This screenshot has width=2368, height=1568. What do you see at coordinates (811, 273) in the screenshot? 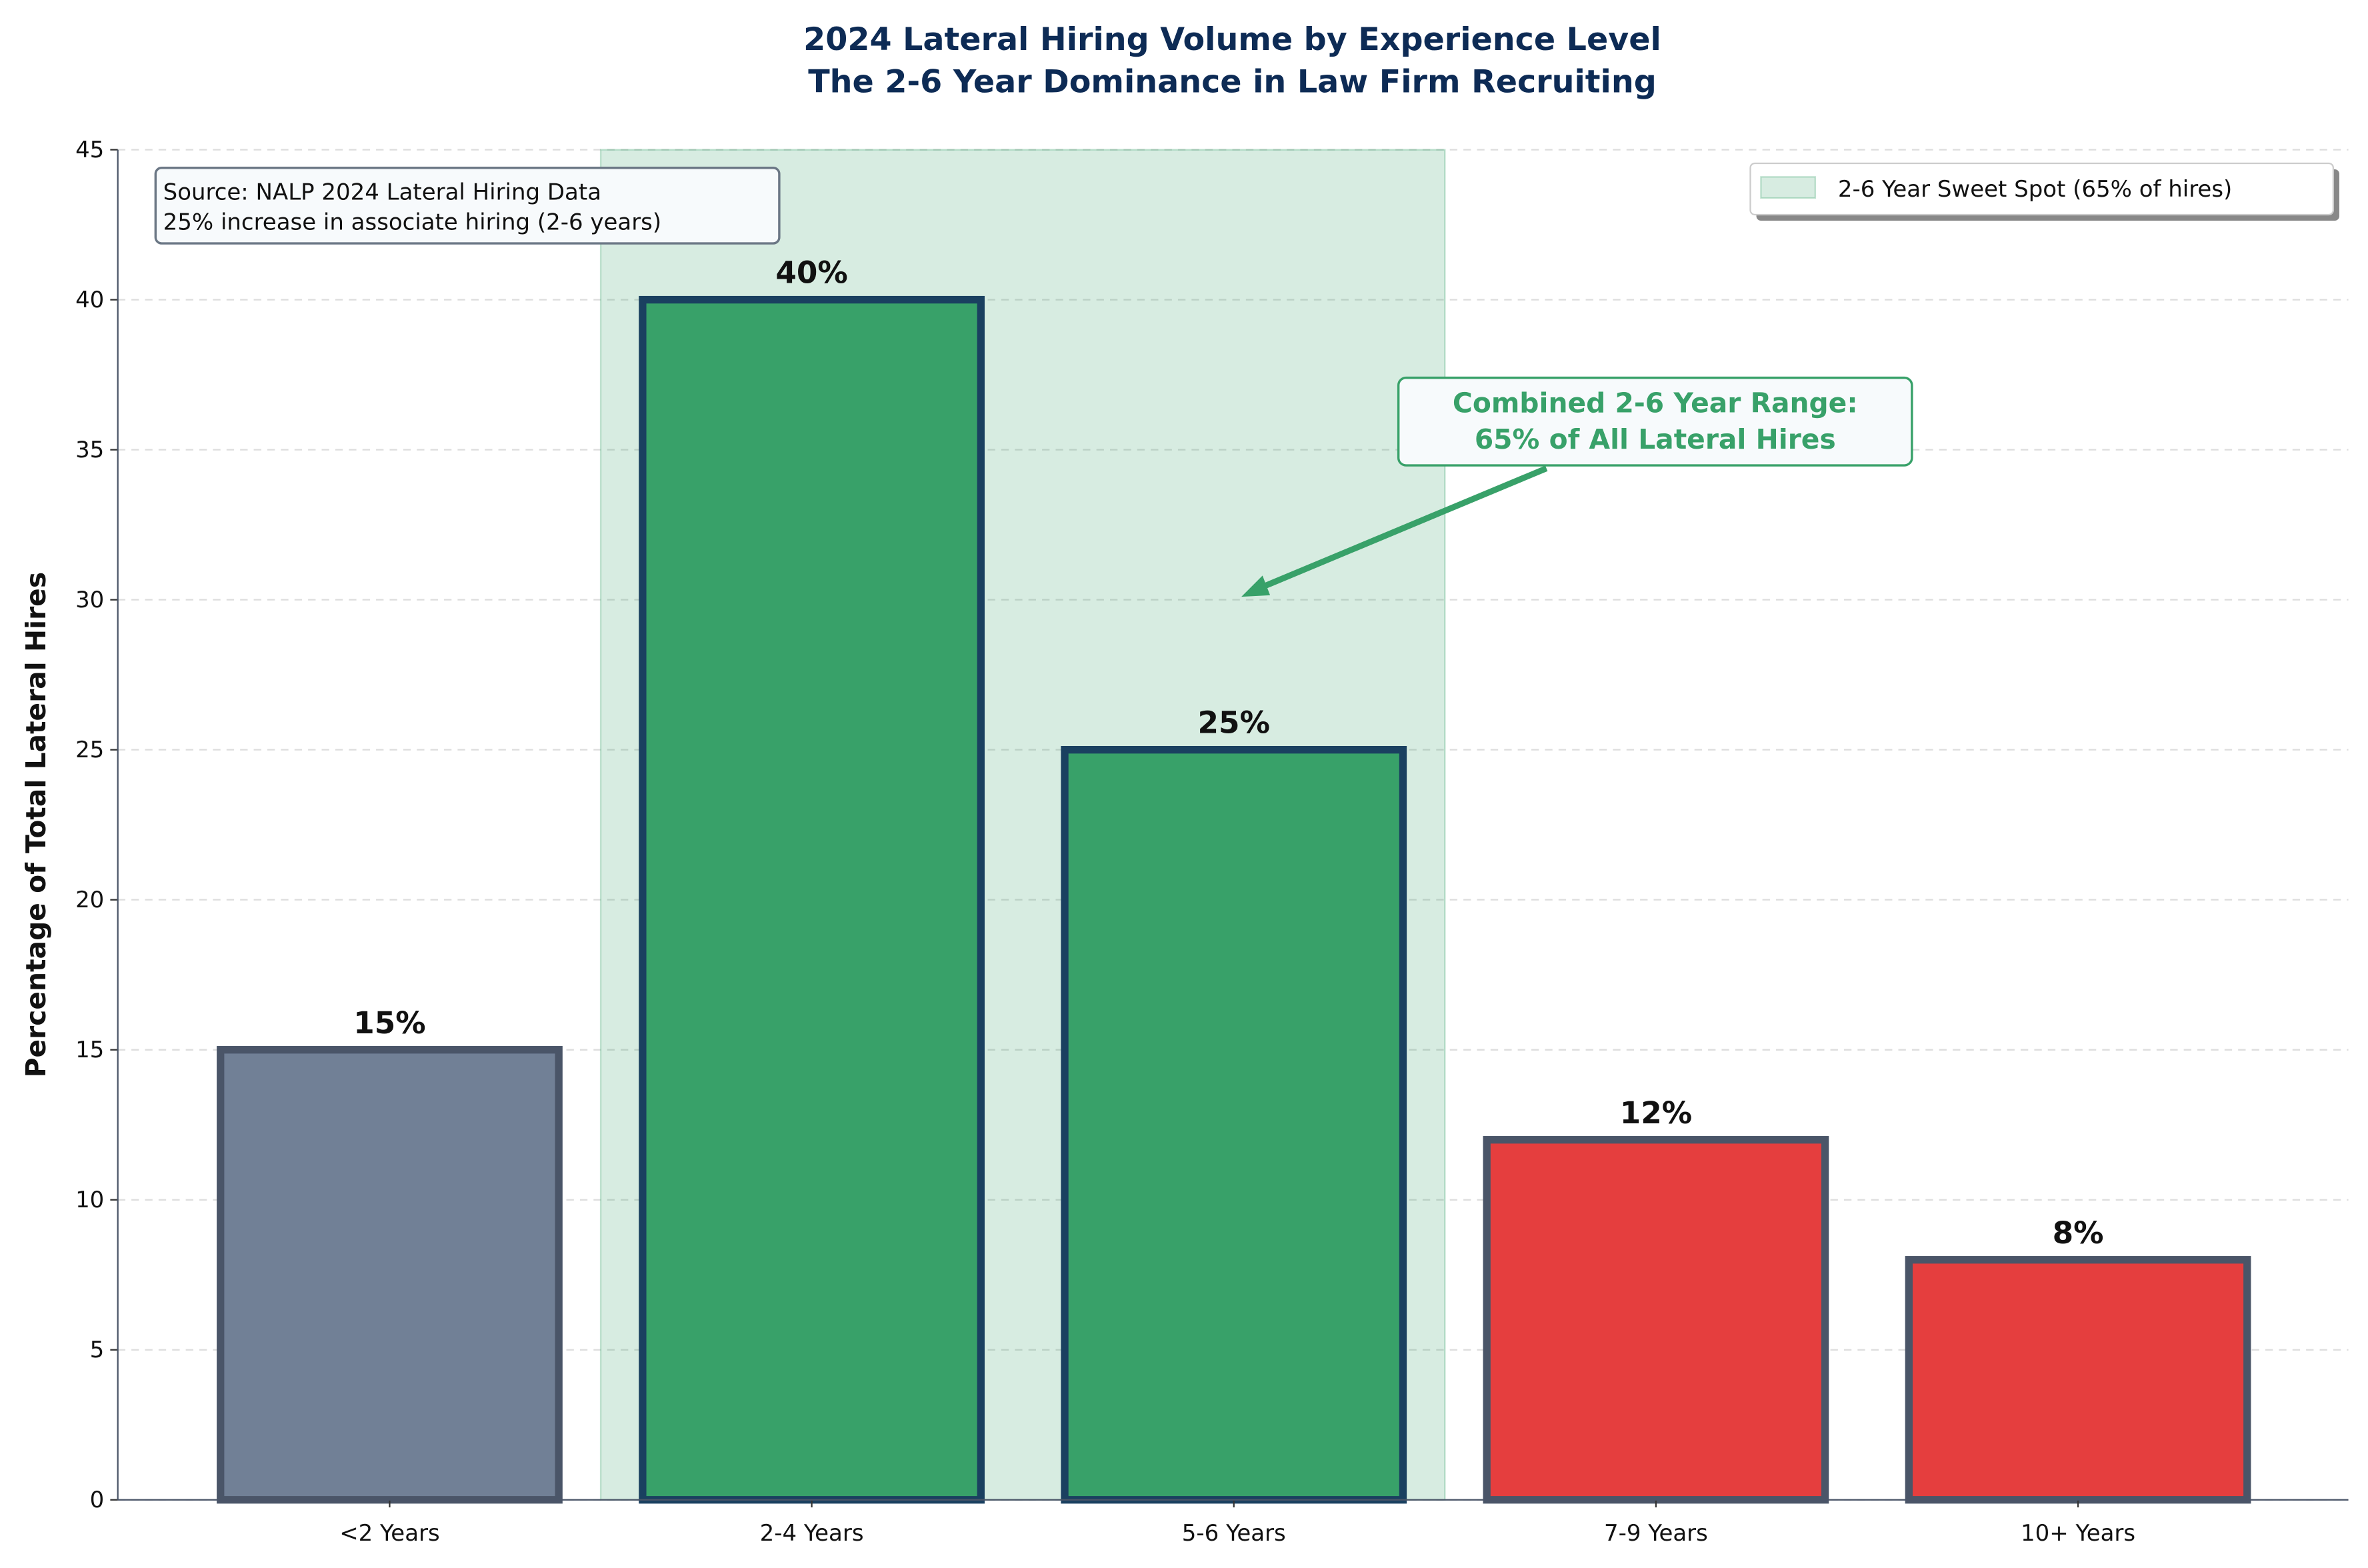
I see `bar-value-label: 40%` at bounding box center [811, 273].